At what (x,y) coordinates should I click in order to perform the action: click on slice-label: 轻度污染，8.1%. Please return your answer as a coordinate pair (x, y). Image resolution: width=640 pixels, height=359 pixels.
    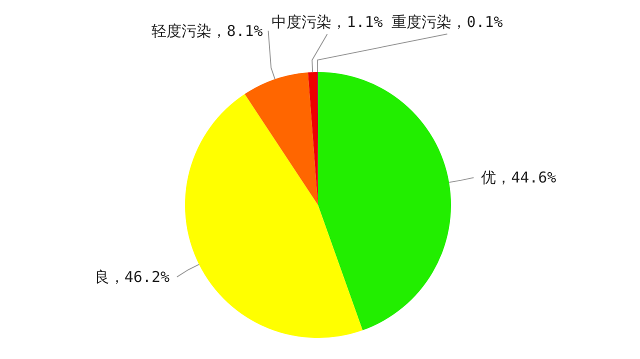
    Looking at the image, I should click on (207, 31).